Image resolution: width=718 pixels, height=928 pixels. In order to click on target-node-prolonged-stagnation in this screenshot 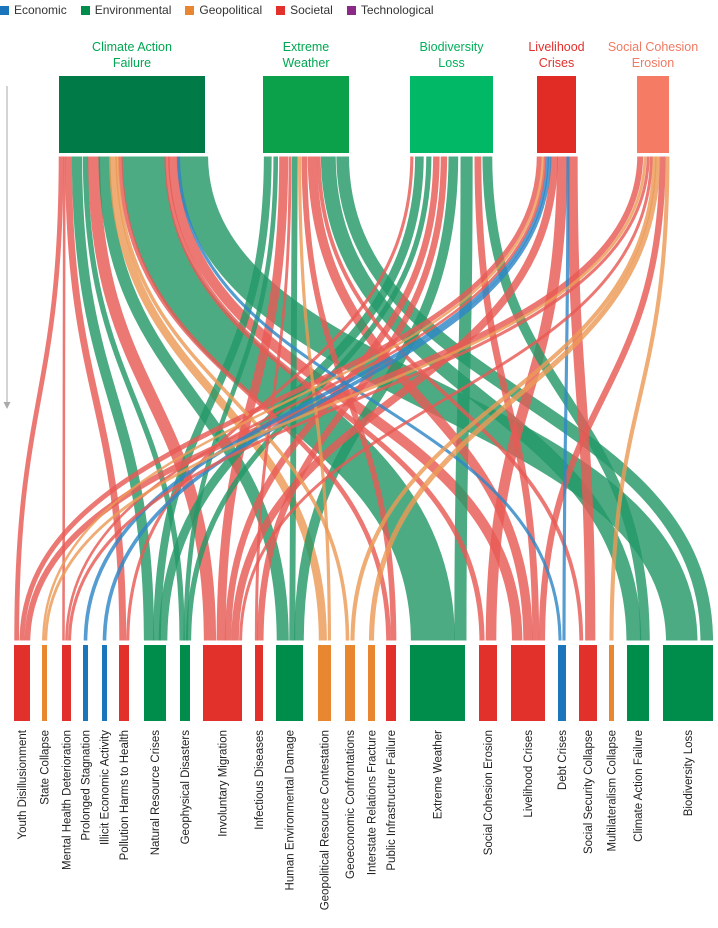, I will do `click(85, 683)`.